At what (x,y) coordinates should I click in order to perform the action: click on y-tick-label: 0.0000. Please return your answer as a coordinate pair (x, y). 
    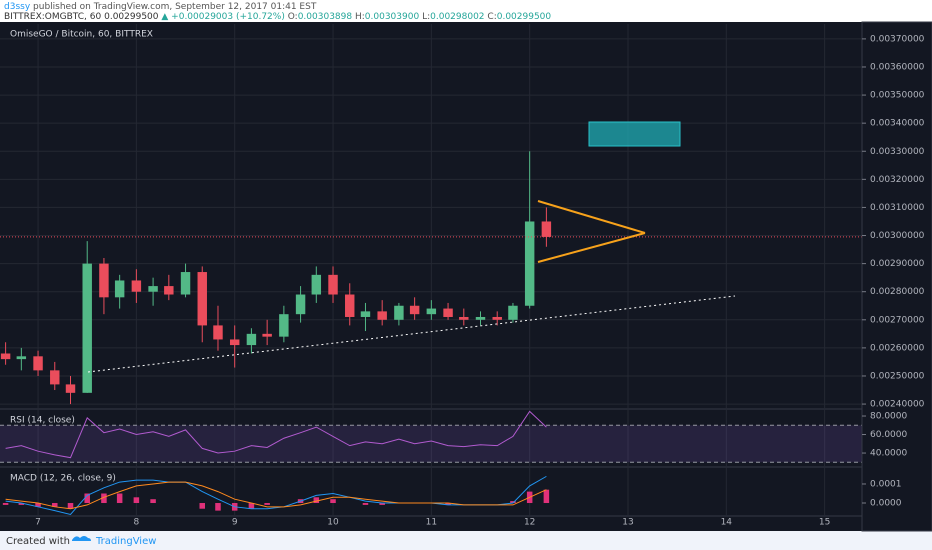
    Looking at the image, I should click on (886, 504).